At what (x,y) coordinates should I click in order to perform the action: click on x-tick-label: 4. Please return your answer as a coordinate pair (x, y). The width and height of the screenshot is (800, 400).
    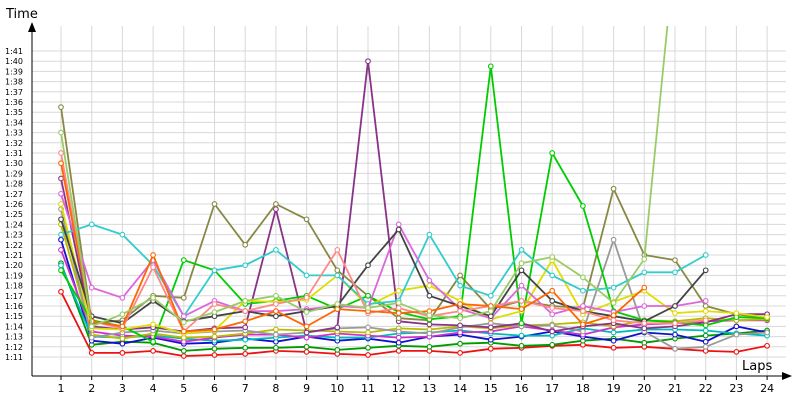
    Looking at the image, I should click on (153, 388).